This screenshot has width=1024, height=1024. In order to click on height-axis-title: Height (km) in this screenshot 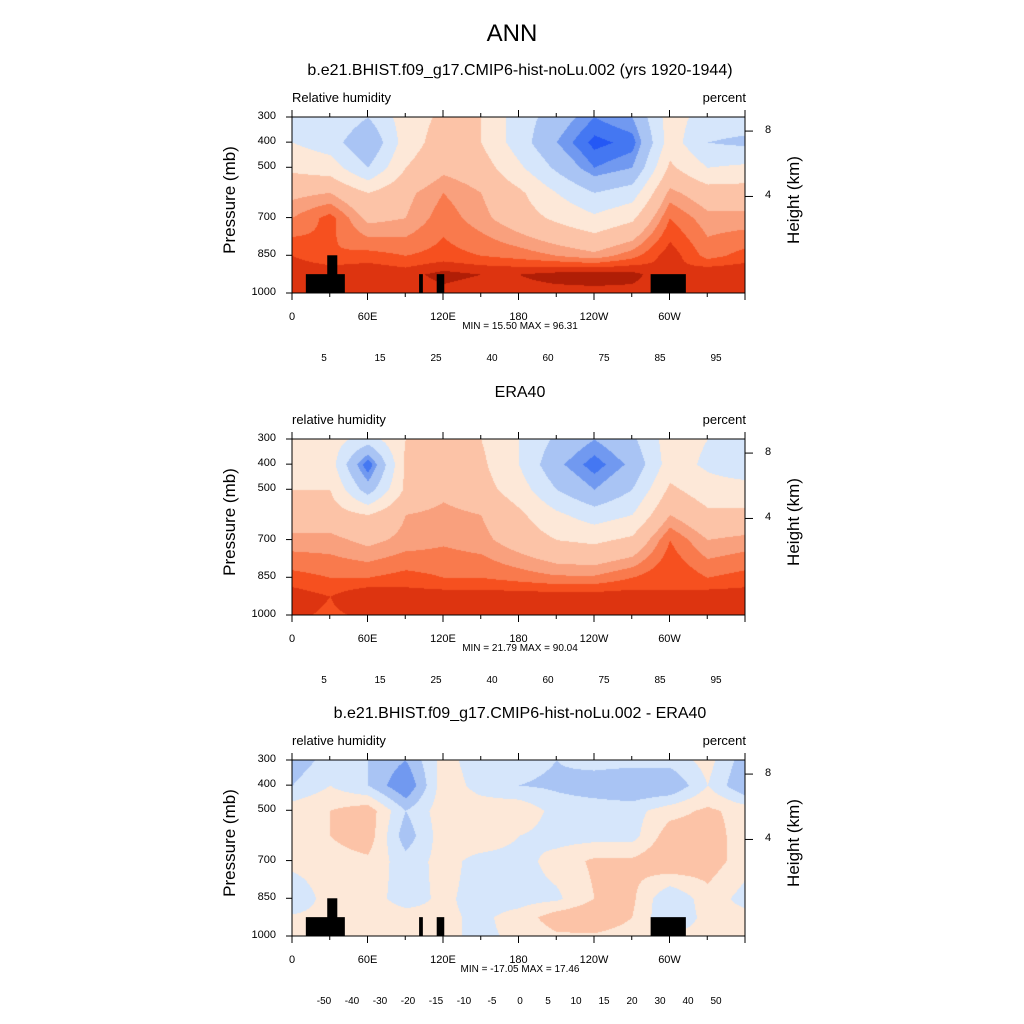, I will do `click(793, 843)`.